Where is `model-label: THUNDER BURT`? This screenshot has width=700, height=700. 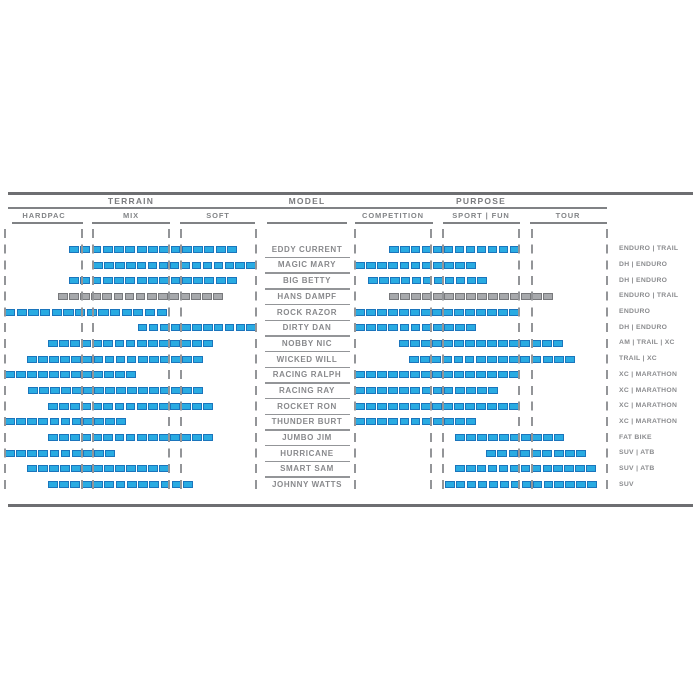 model-label: THUNDER BURT is located at coordinates (307, 422).